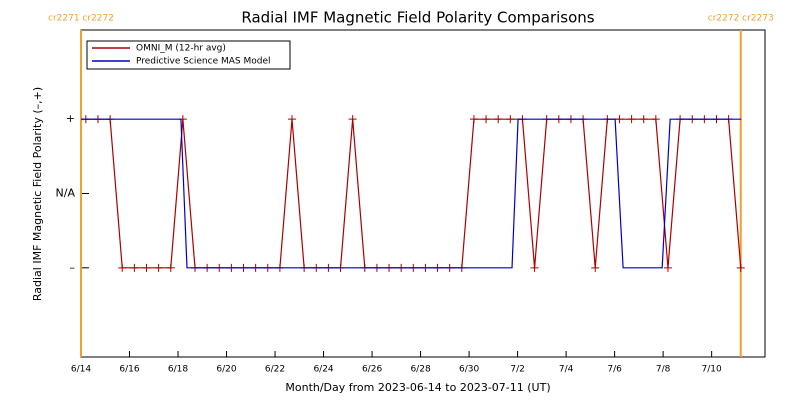 This screenshot has height=400, width=800. I want to click on y-tick-label: +, so click(70, 118).